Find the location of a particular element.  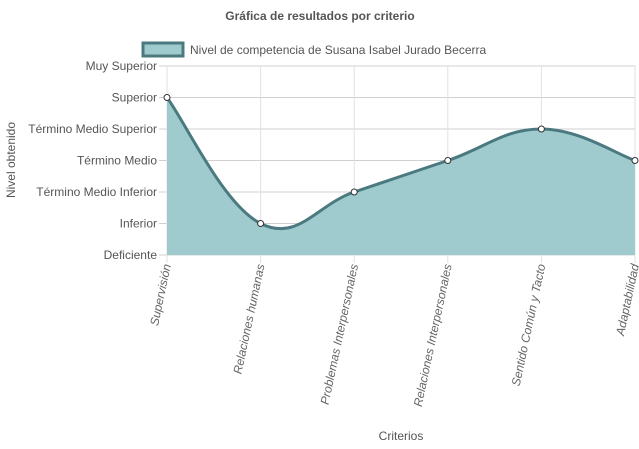

x-tick-label: Supervisión is located at coordinates (160, 294).